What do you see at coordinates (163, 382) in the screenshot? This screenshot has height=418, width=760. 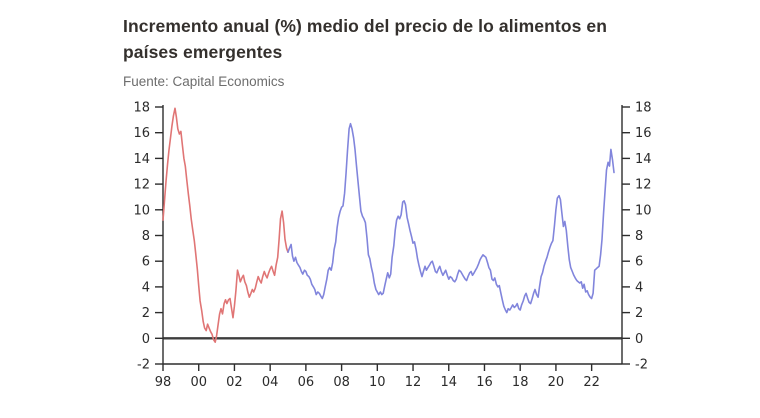 I see `x-tick-label: 98` at bounding box center [163, 382].